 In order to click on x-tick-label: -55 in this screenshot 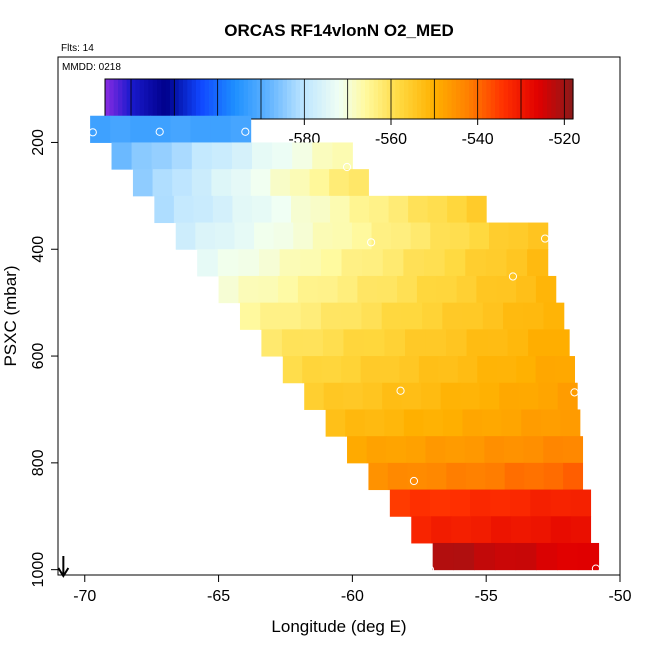, I will do `click(486, 596)`.